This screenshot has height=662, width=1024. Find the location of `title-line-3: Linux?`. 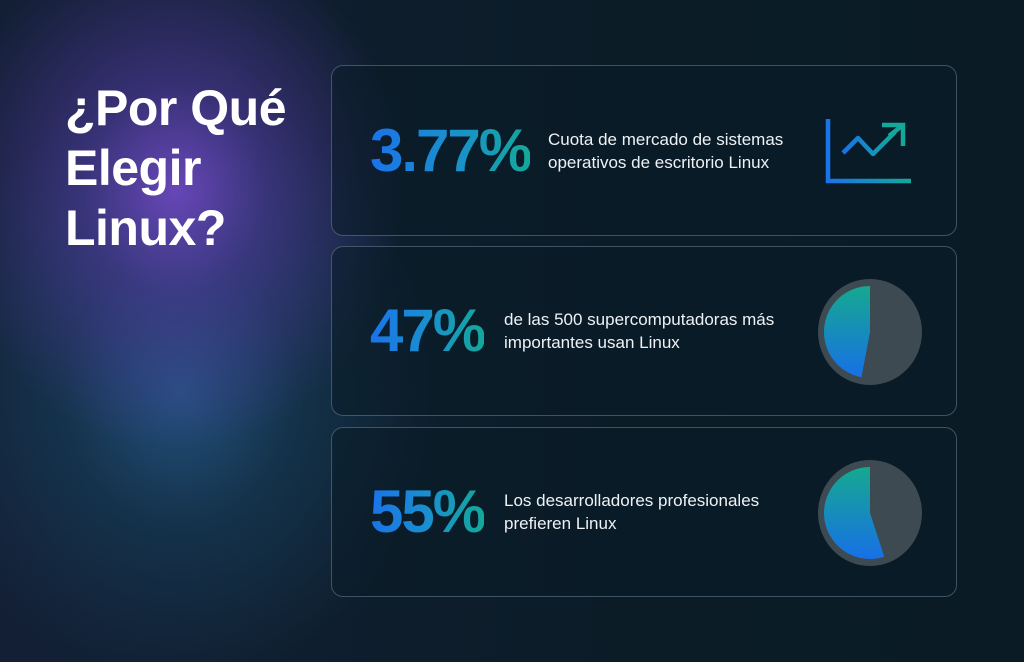

title-line-3: Linux? is located at coordinates (145, 228).